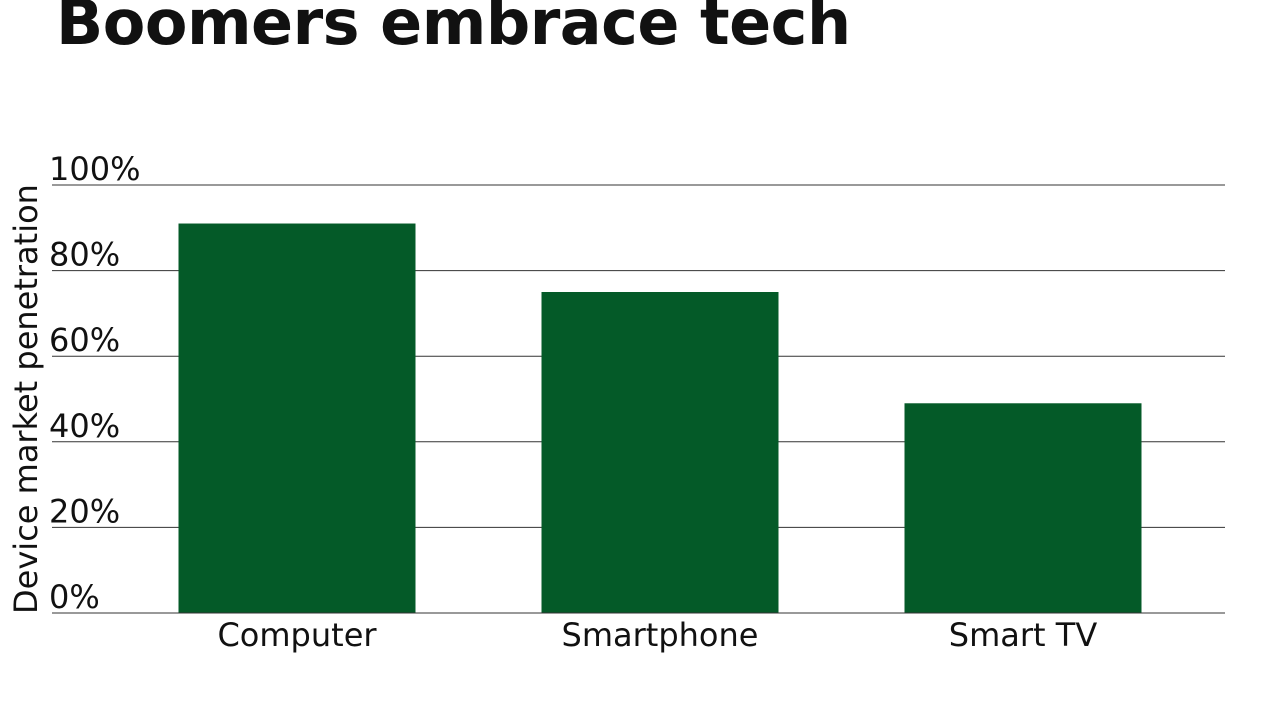 The image size is (1280, 720). What do you see at coordinates (297, 635) in the screenshot?
I see `x-tick-label: Computer` at bounding box center [297, 635].